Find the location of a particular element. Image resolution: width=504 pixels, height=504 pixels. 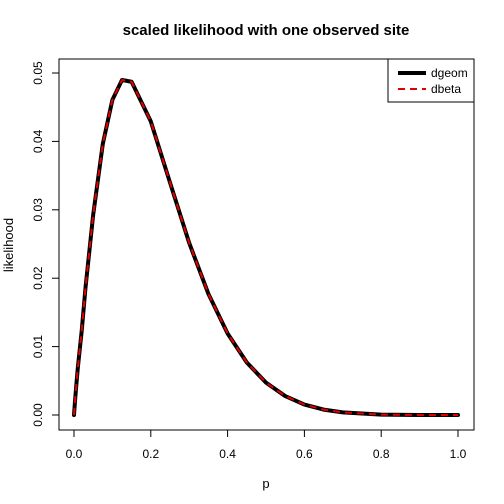

x-axis: 0.0 0.2 0.4 0.6 0.8 1.0 is located at coordinates (266, 445).